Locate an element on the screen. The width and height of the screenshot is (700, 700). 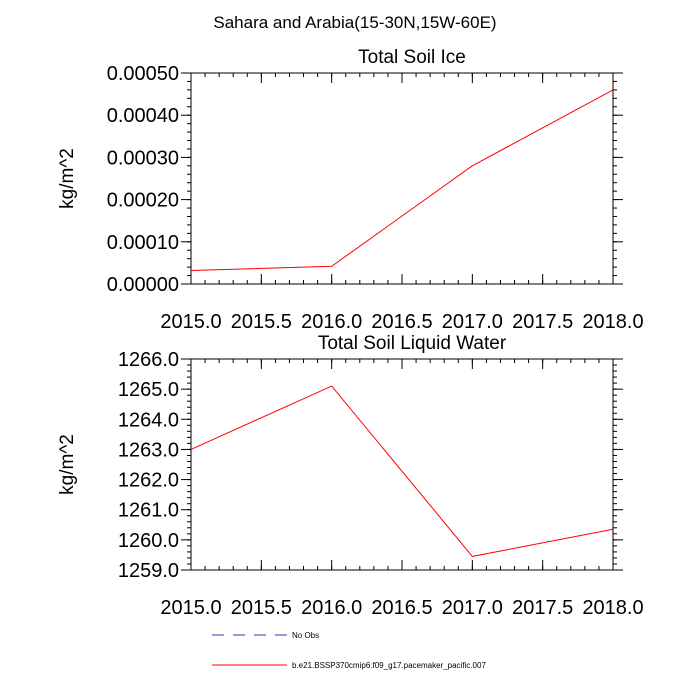
figure-suptitle: Sahara and Arabia(15-30N,15W-60E) is located at coordinates (354, 22).